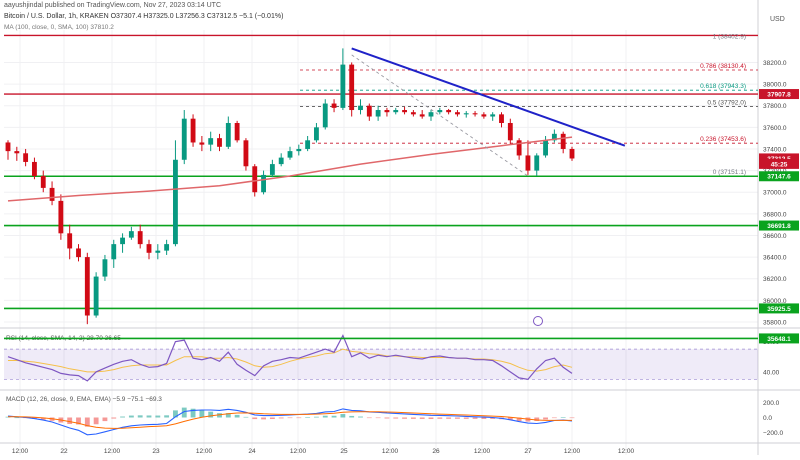 Image resolution: width=800 pixels, height=460 pixels. What do you see at coordinates (723, 66) in the screenshot?
I see `fib-label: 0.786 (38130.4)` at bounding box center [723, 66].